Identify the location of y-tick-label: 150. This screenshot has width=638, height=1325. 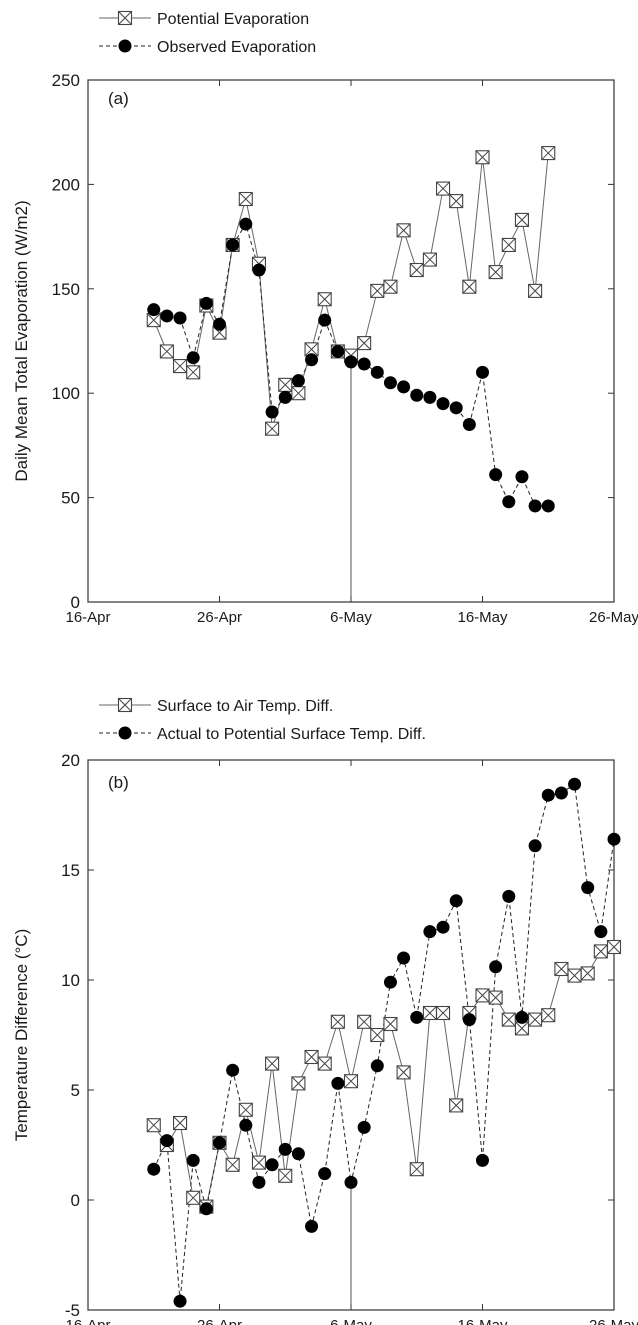
(66, 289).